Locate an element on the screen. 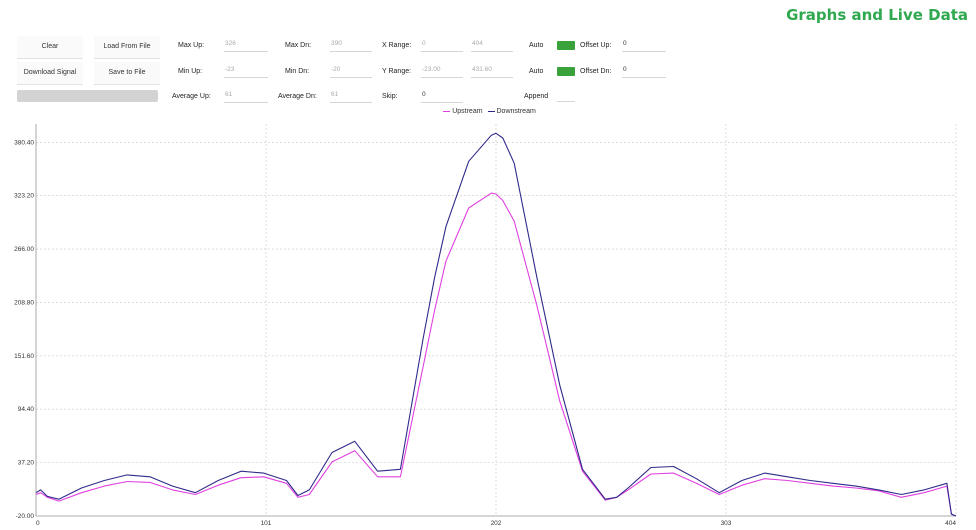 This screenshot has width=976, height=530. downstream-swatch is located at coordinates (491, 111).